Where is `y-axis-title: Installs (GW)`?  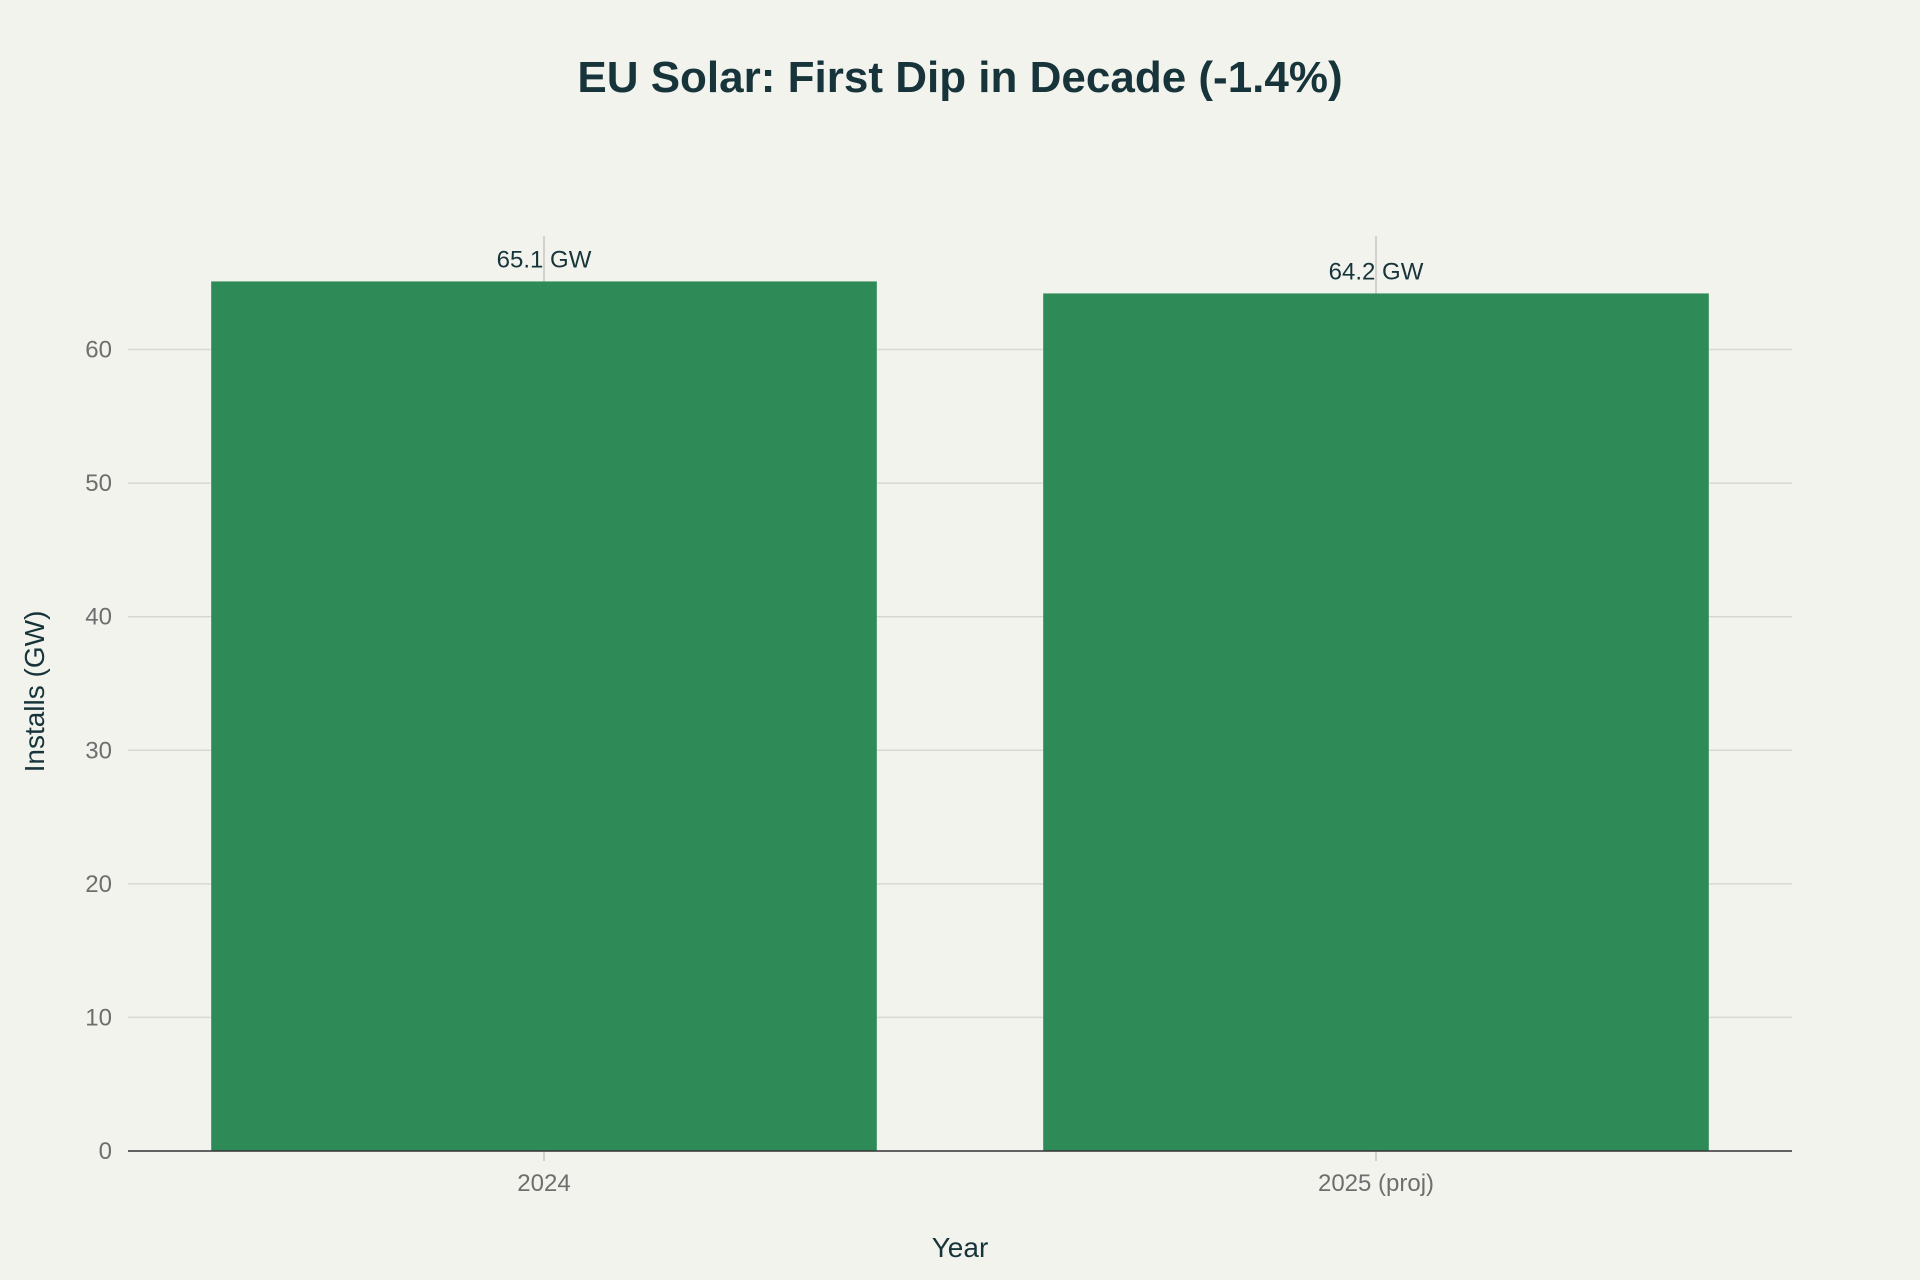
y-axis-title: Installs (GW) is located at coordinates (34, 692).